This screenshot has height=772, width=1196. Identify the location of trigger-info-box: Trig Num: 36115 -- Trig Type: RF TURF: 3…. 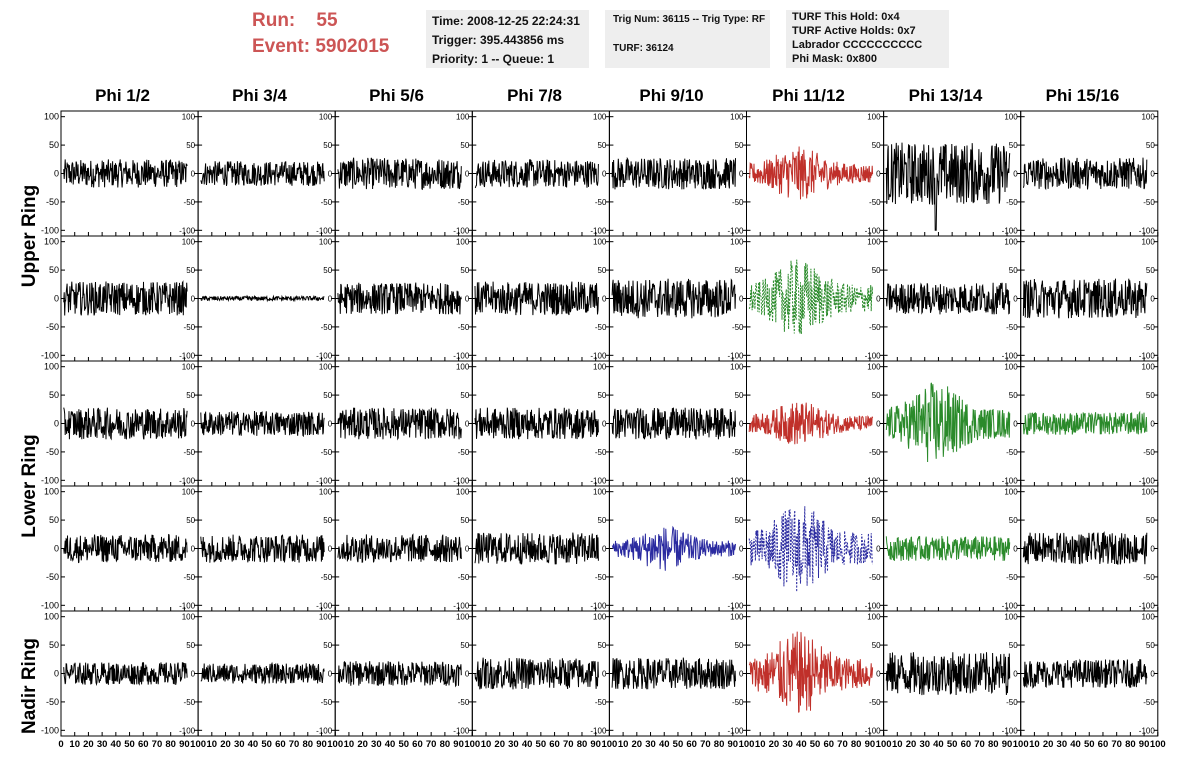
(687, 39).